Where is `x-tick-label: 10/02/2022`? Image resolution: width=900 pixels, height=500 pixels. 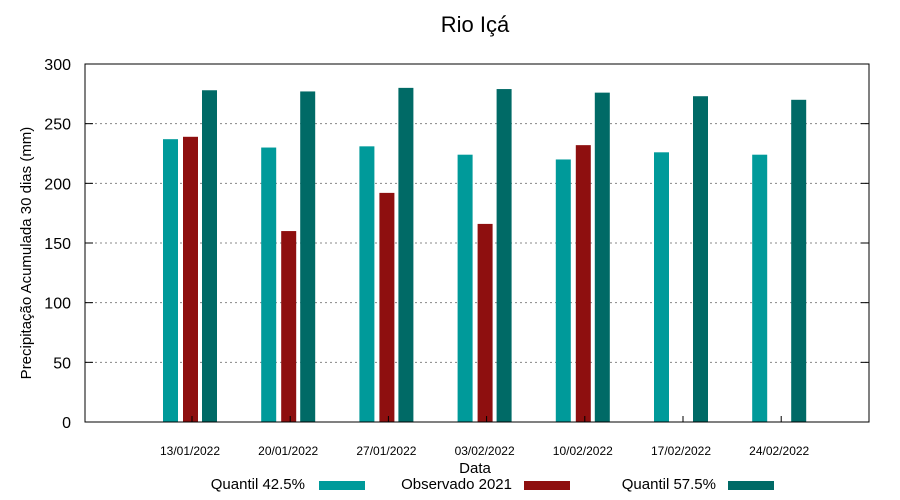
x-tick-label: 10/02/2022 is located at coordinates (583, 451).